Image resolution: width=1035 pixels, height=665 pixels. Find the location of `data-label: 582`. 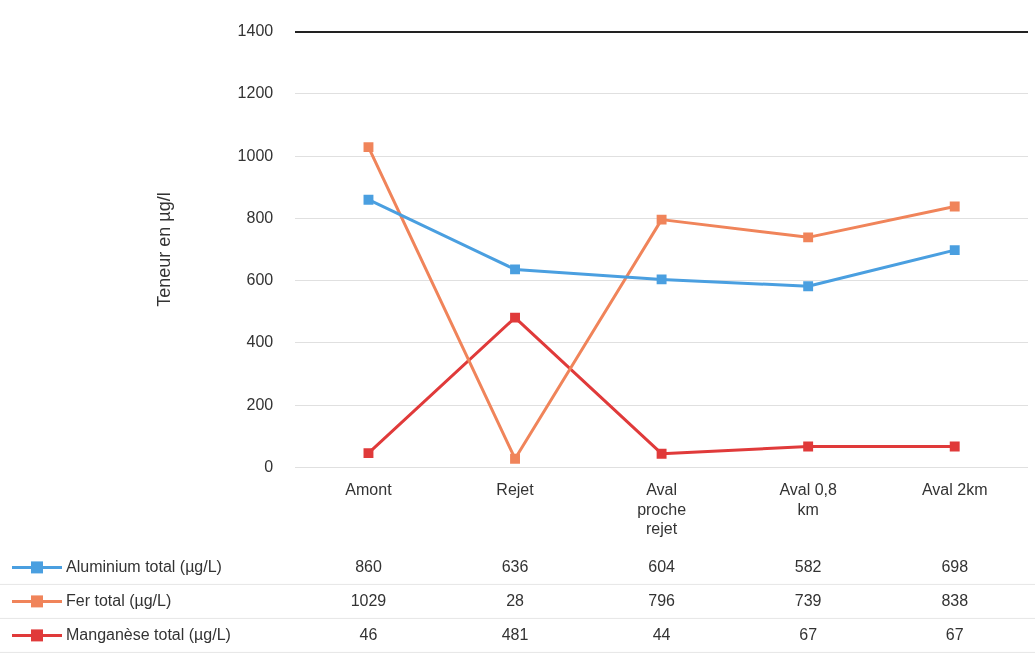

data-label: 582 is located at coordinates (808, 566).